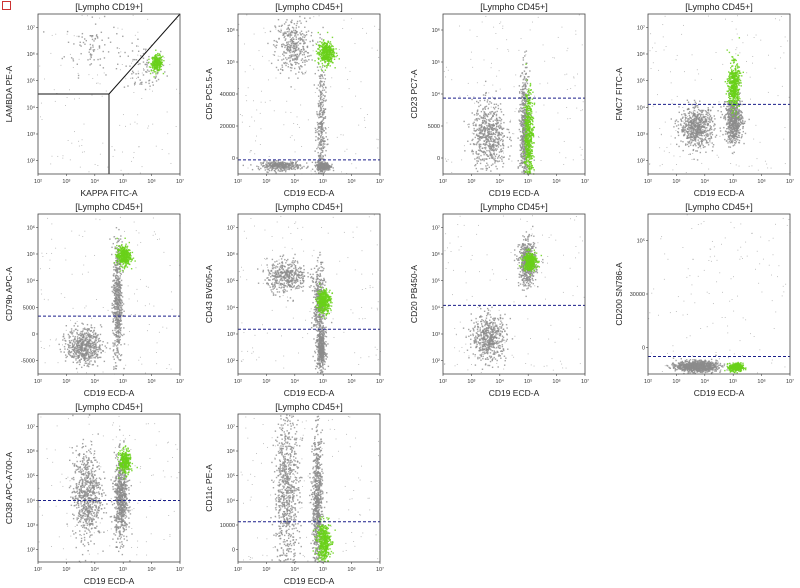 This screenshot has width=800, height=588. I want to click on y-tick-label: 10³, so click(31, 135).